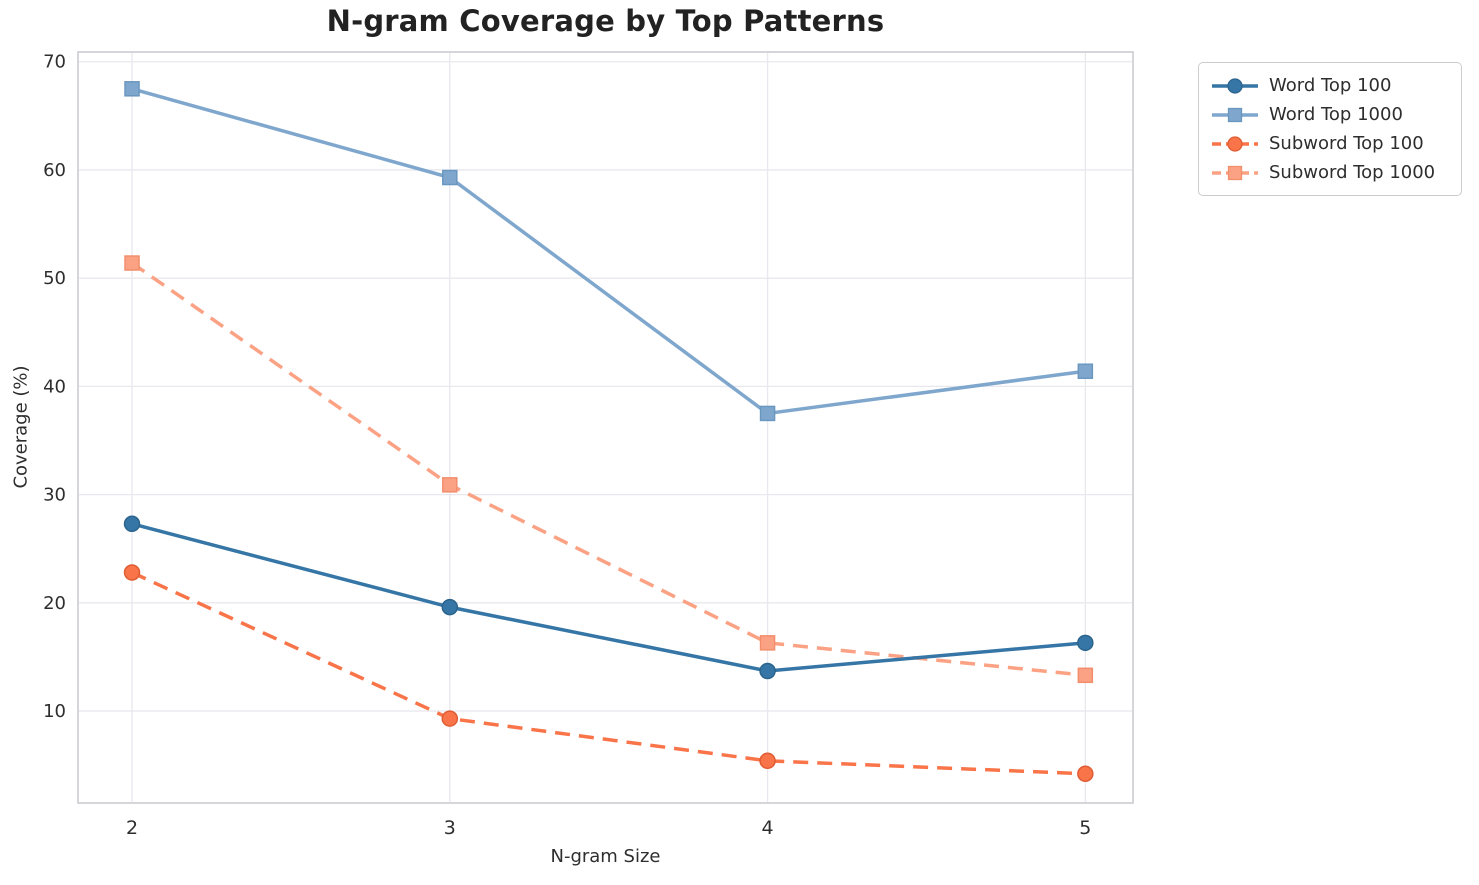 The width and height of the screenshot is (1479, 885). Describe the element at coordinates (21, 427) in the screenshot. I see `y-axis-label: Coverage (%)` at that location.